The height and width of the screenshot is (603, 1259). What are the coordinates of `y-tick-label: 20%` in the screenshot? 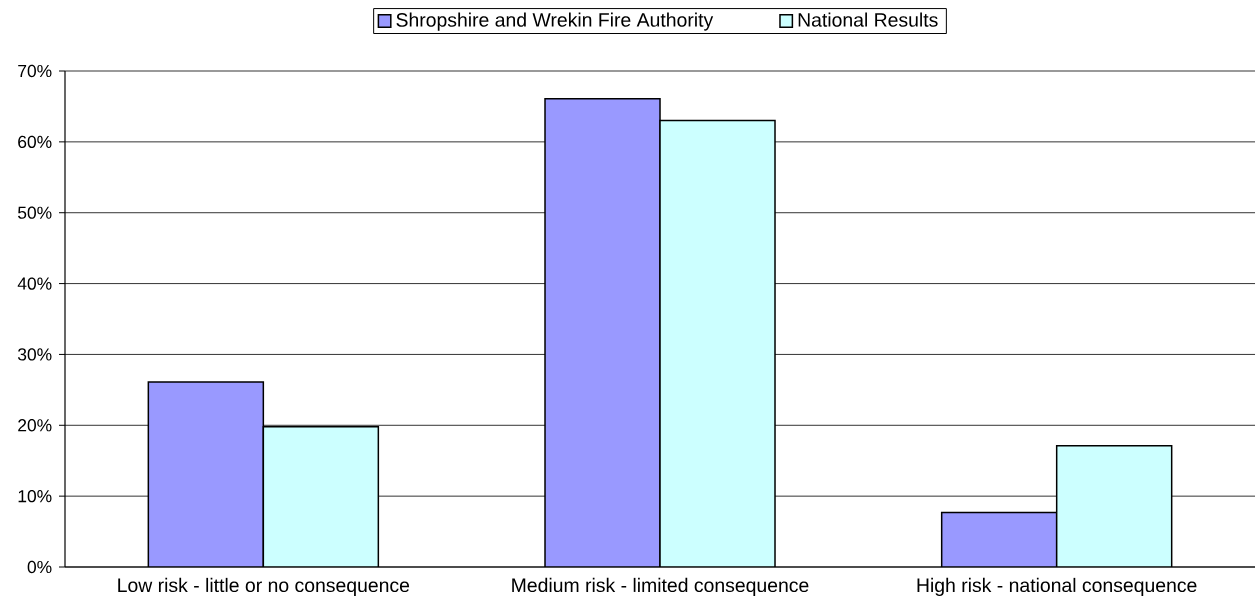 It's located at (35, 425).